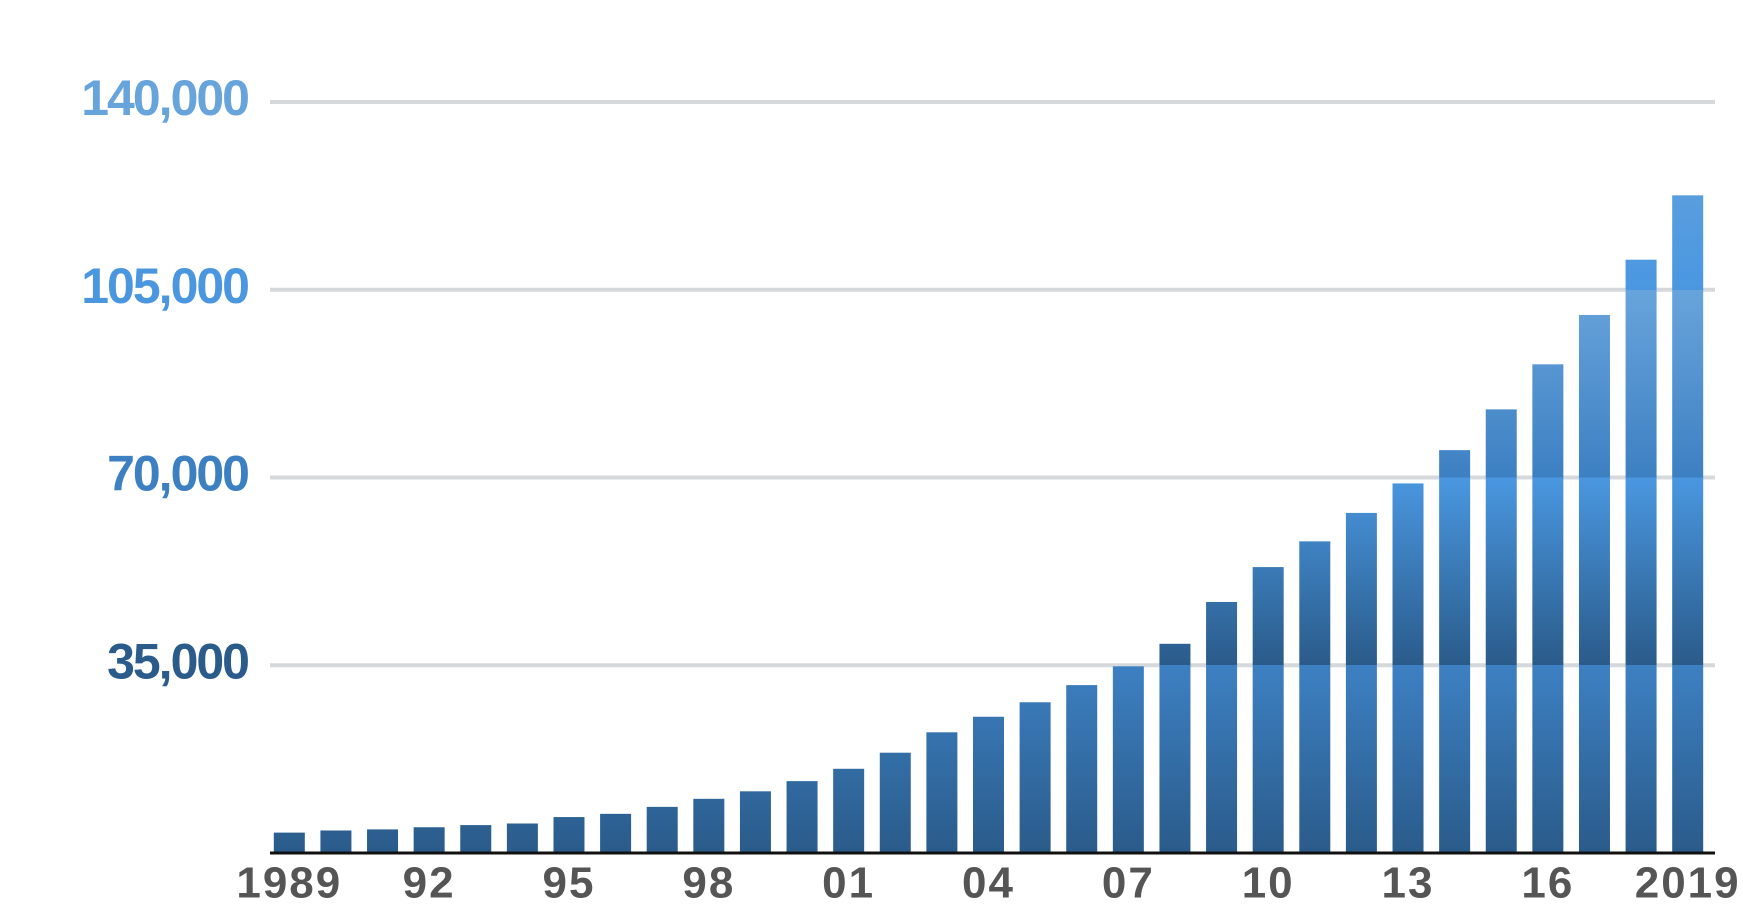  Describe the element at coordinates (848, 883) in the screenshot. I see `x-tick-label: 01` at that location.